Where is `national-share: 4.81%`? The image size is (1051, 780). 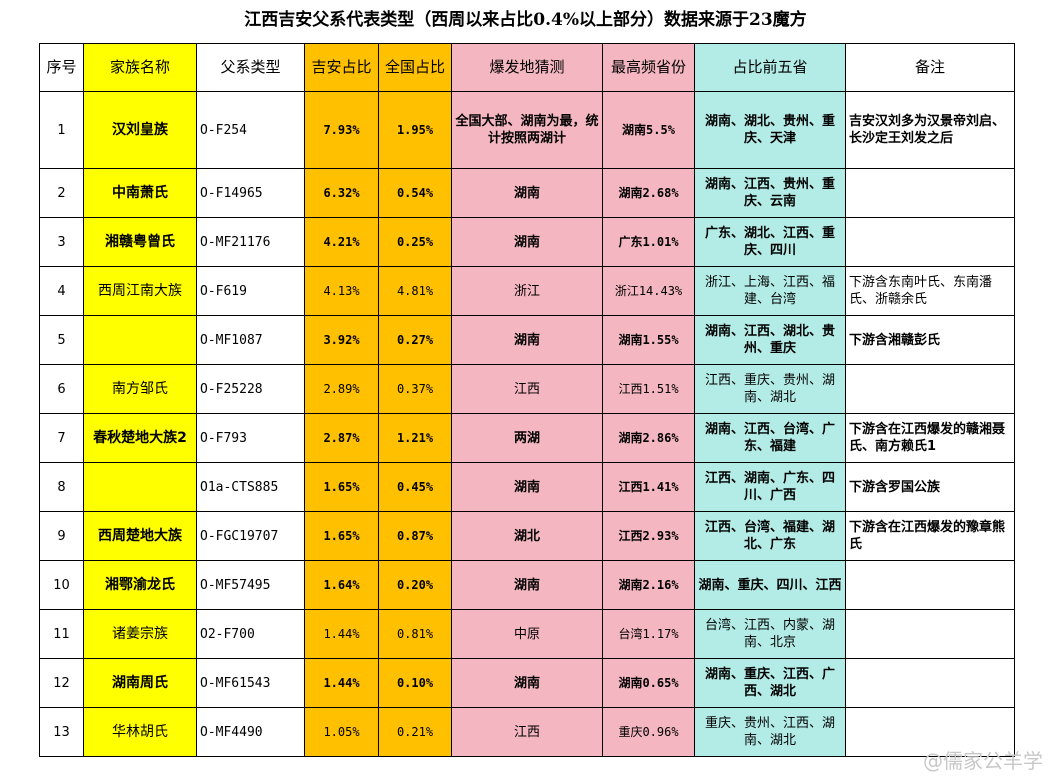
national-share: 4.81% is located at coordinates (415, 291).